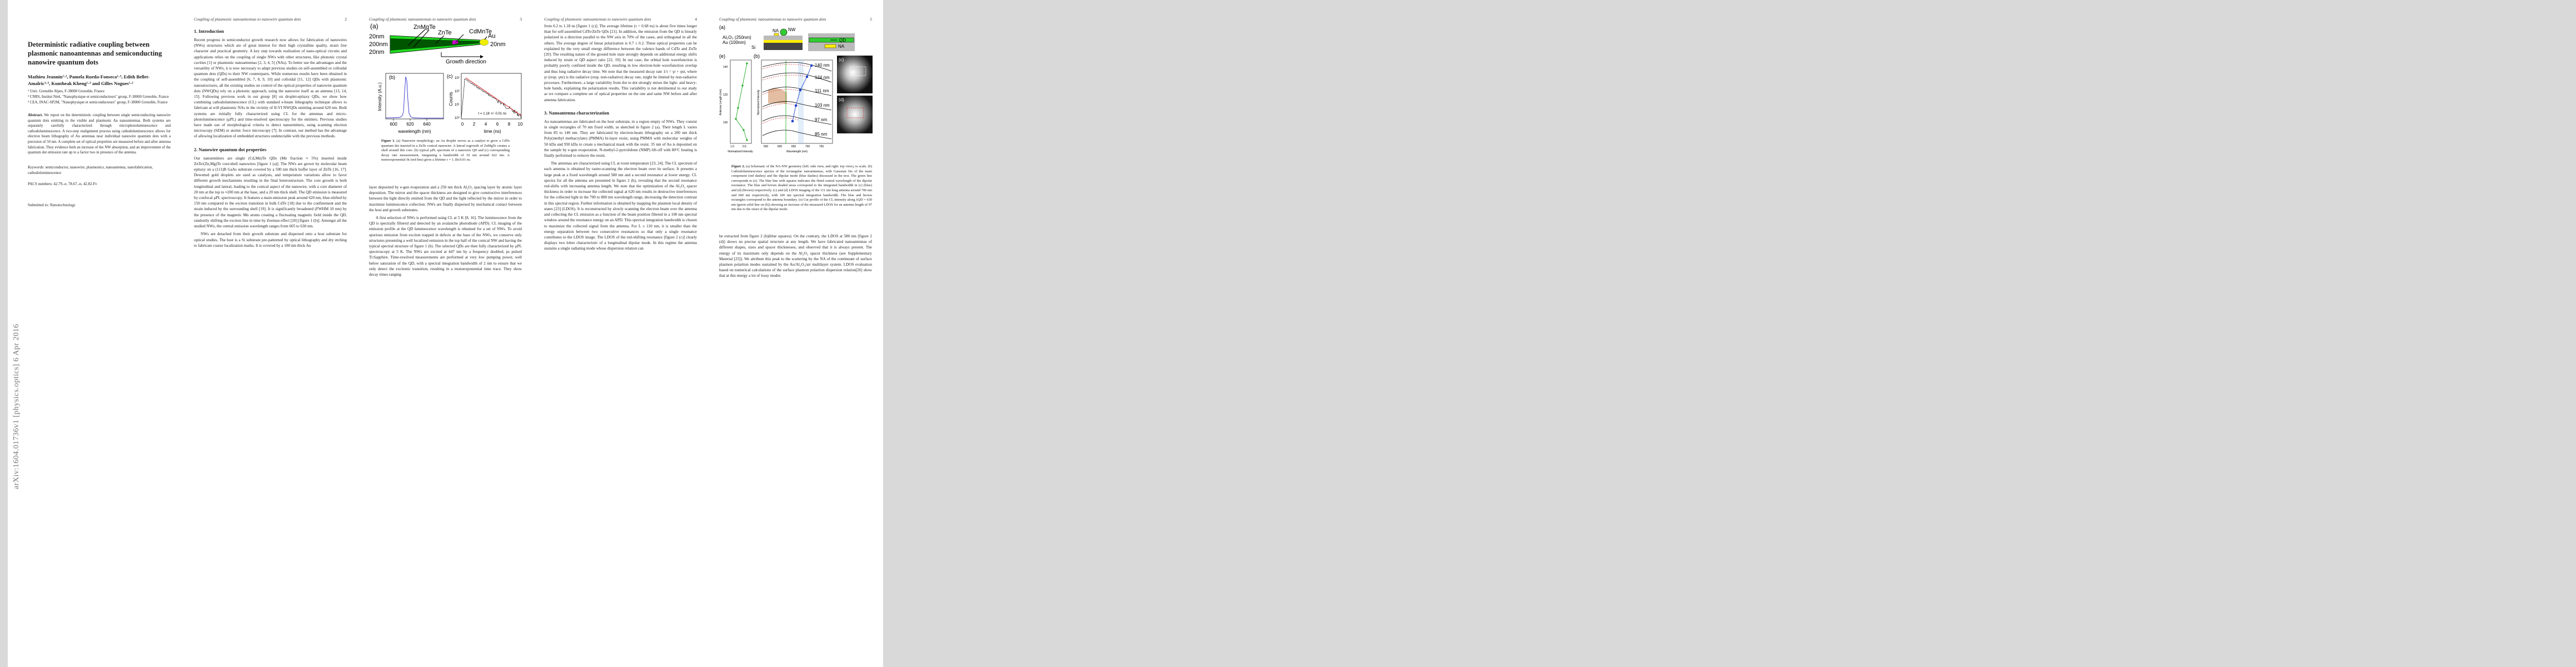 The width and height of the screenshot is (2576, 667). What do you see at coordinates (521, 19) in the screenshot?
I see `page-number: 3` at bounding box center [521, 19].